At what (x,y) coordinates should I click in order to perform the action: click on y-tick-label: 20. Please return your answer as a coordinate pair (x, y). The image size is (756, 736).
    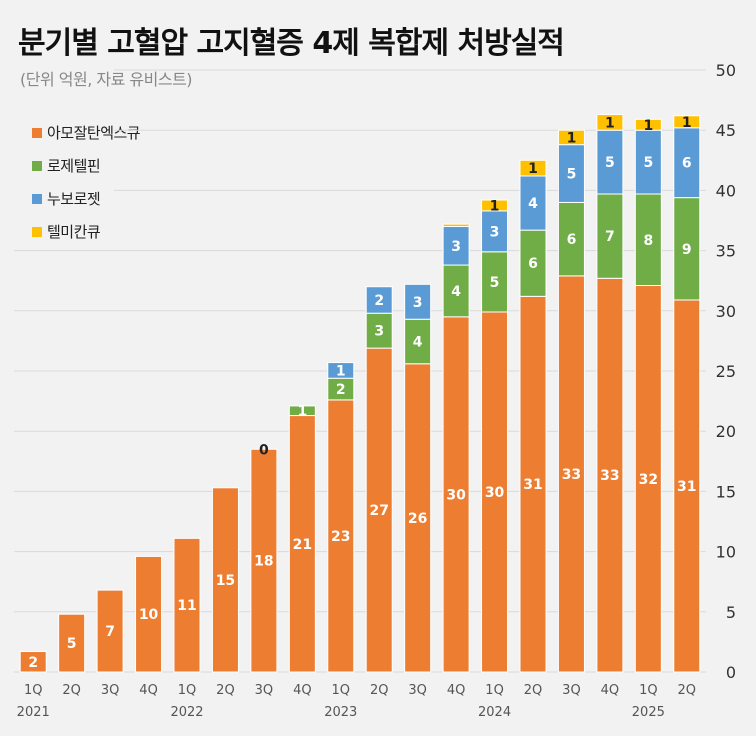
    Looking at the image, I should click on (726, 431).